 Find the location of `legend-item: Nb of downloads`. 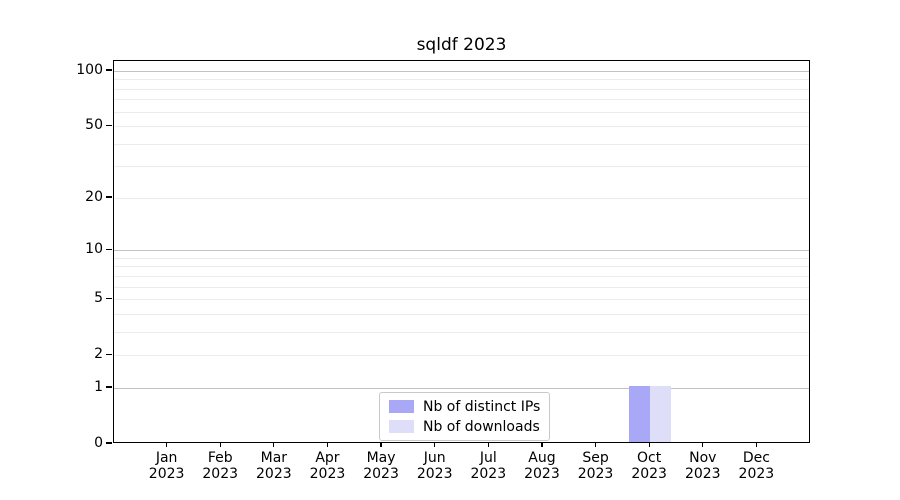

legend-item: Nb of downloads is located at coordinates (464, 426).